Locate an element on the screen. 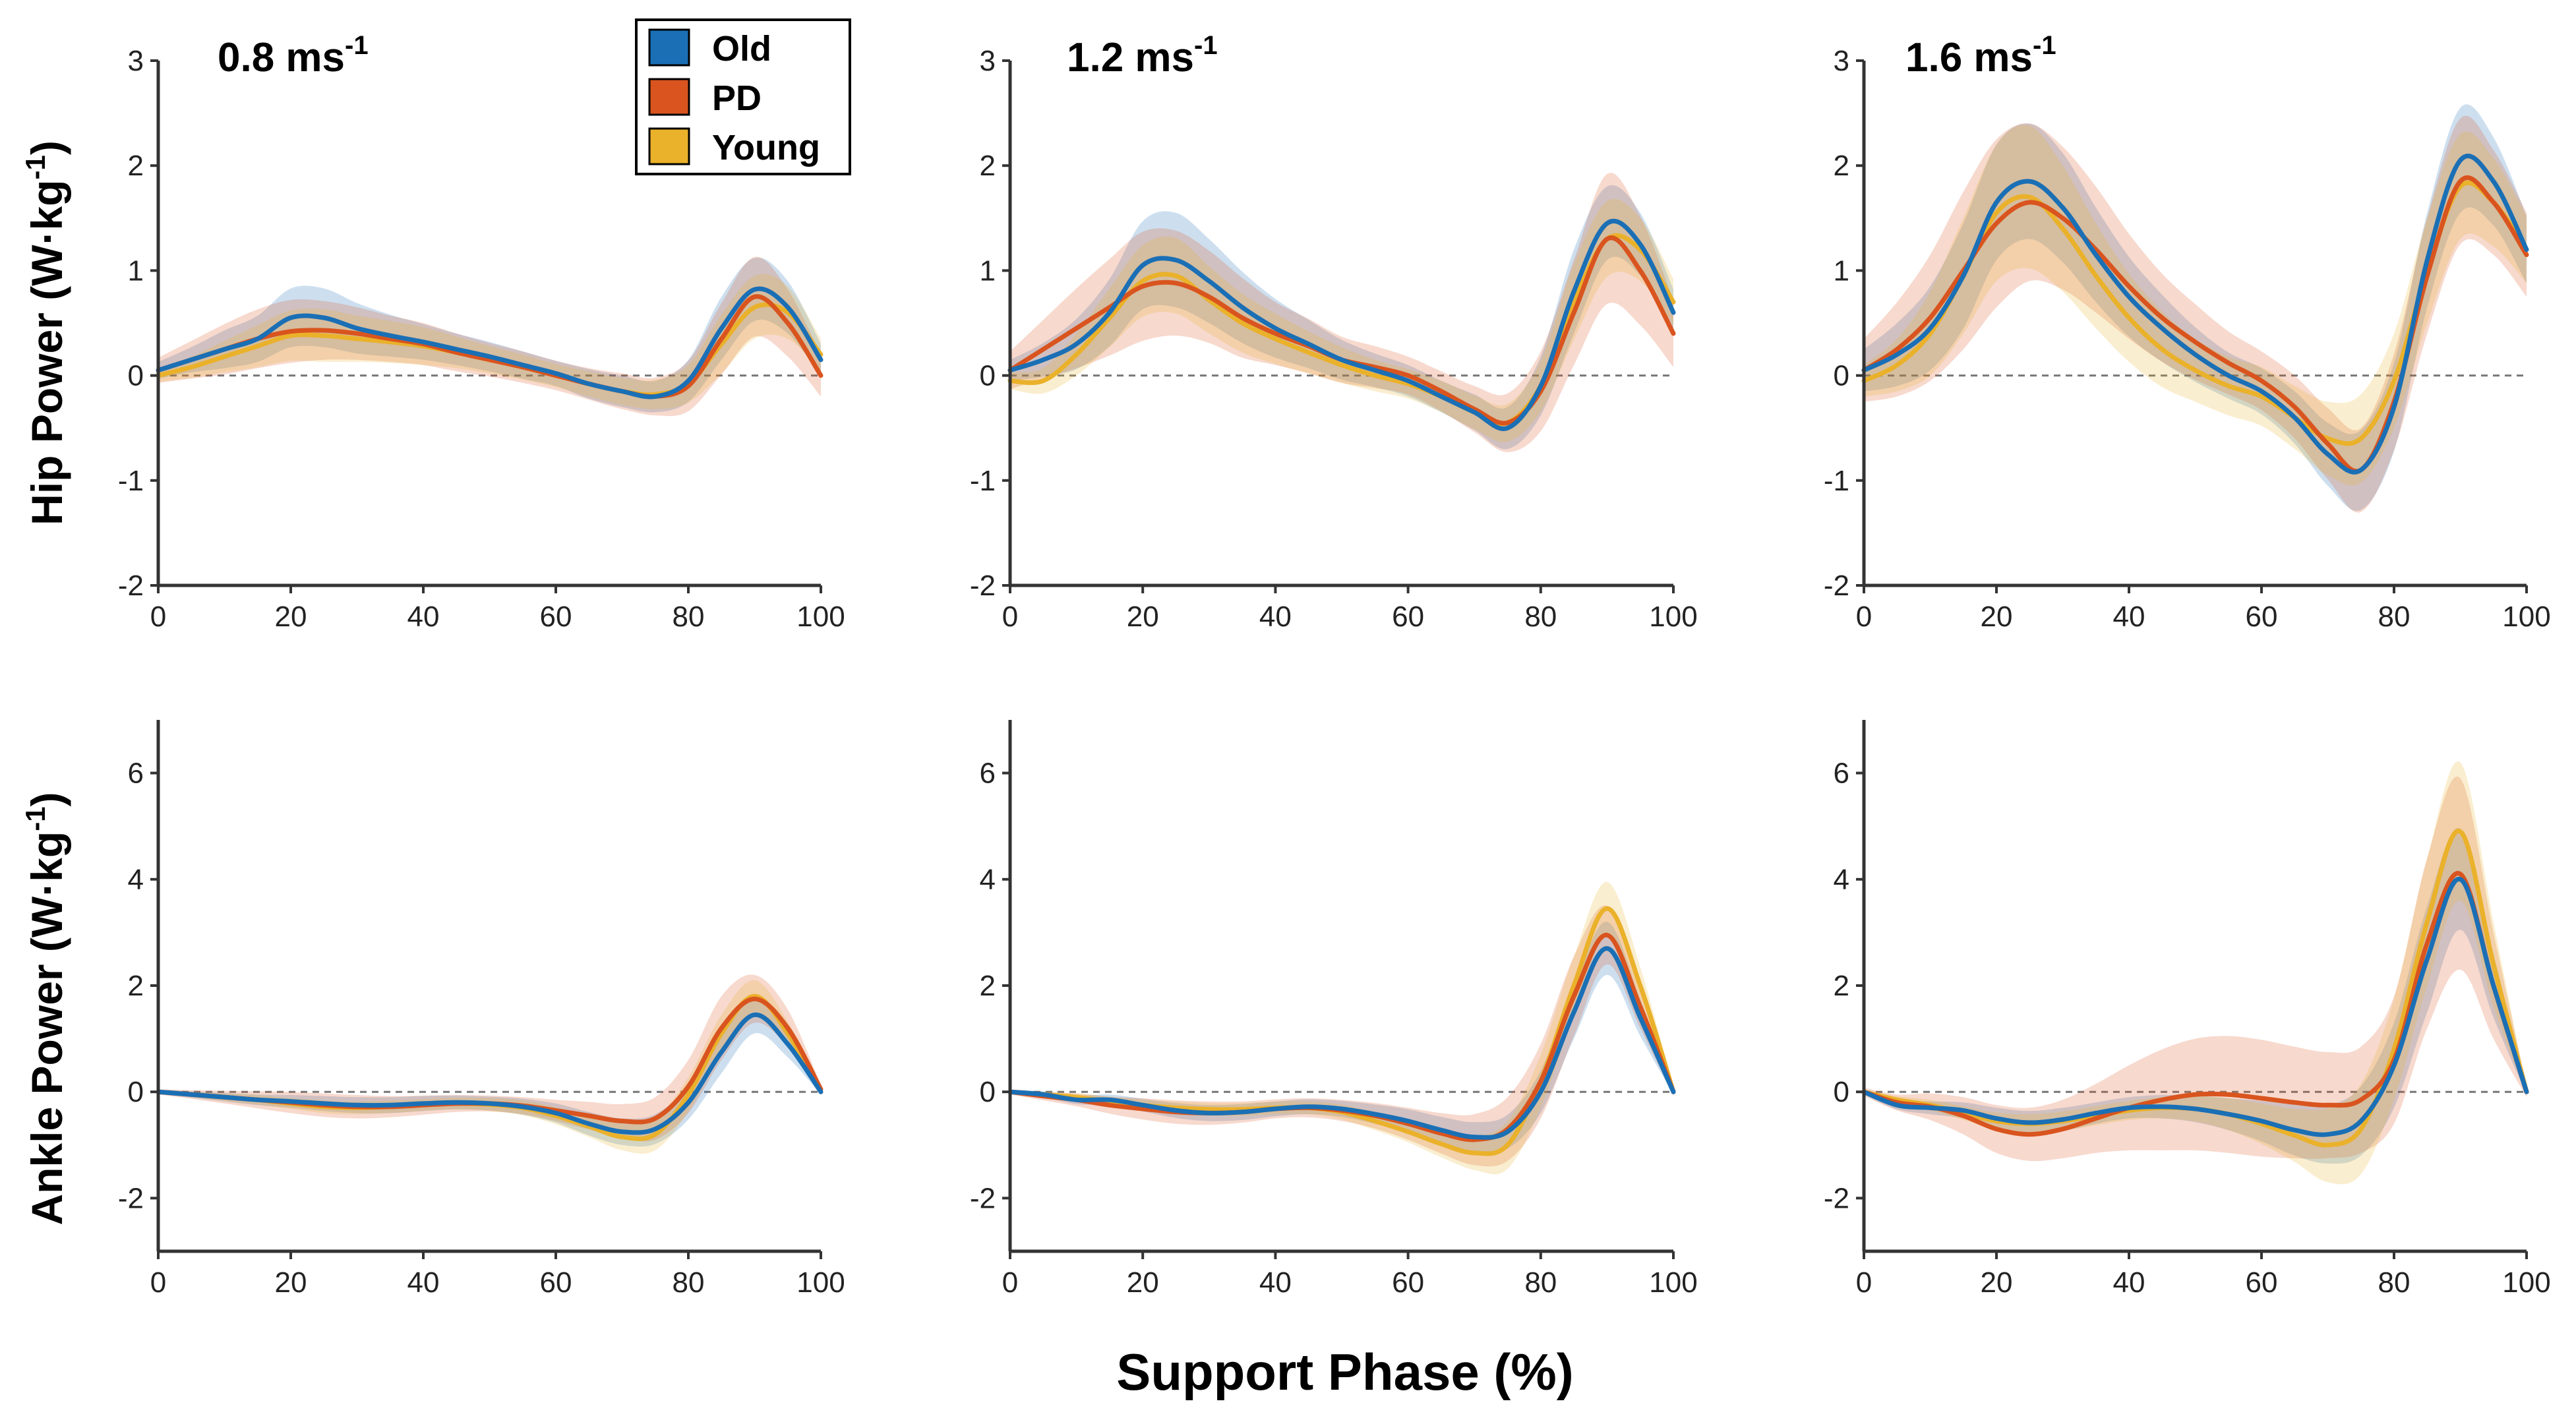 This screenshot has height=1422, width=2576. row-label-ankle: Ankle Power (W·kg-1) is located at coordinates (45, 1008).